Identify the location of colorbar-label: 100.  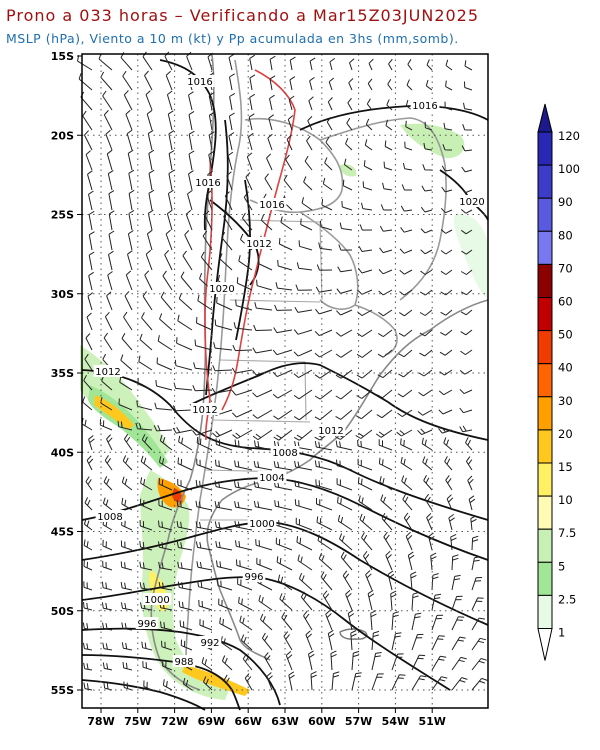
(569, 169).